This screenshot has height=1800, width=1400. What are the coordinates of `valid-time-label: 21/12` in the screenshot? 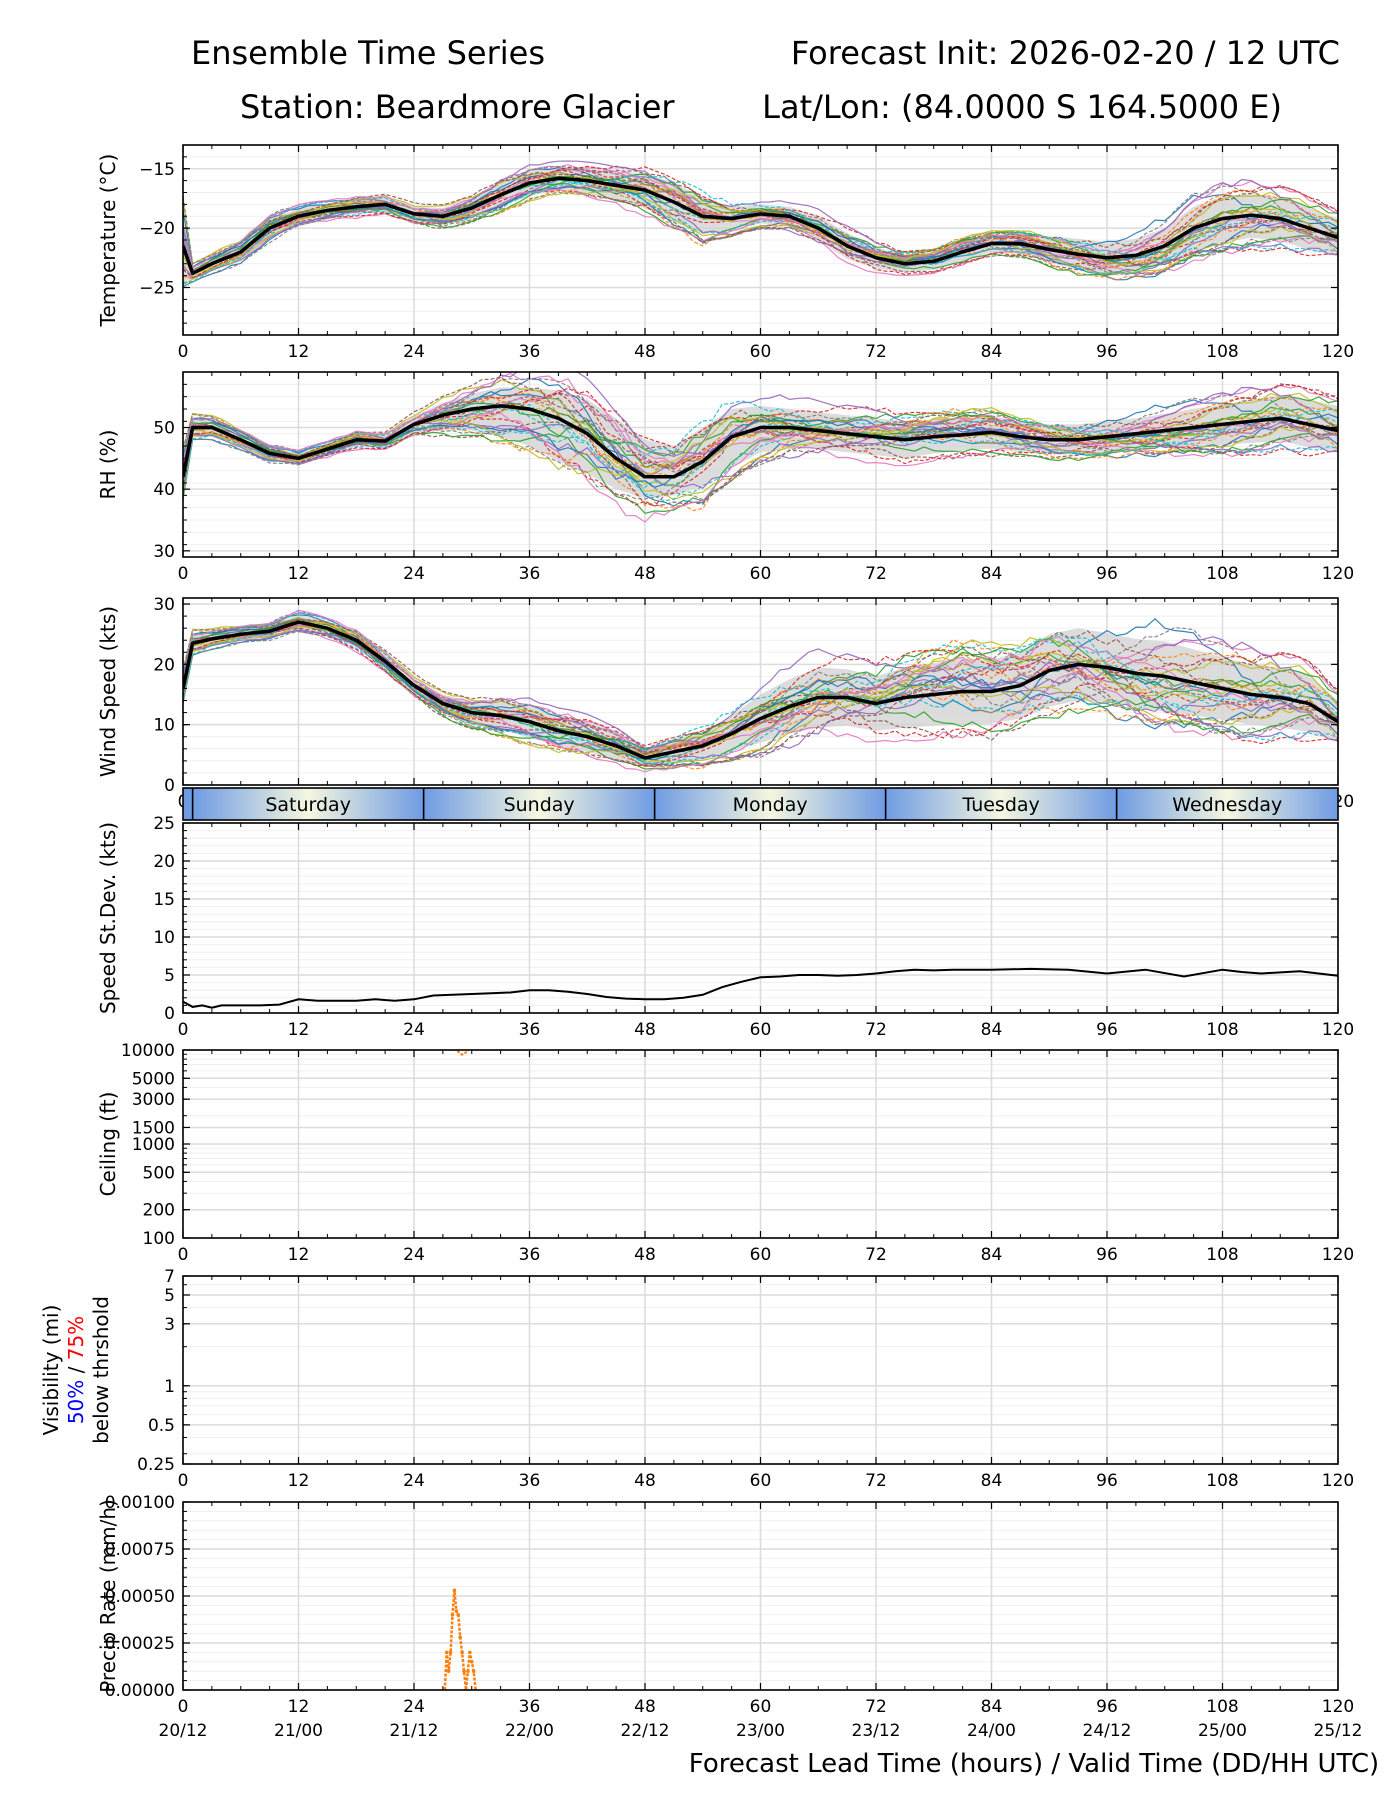 It's located at (414, 1731).